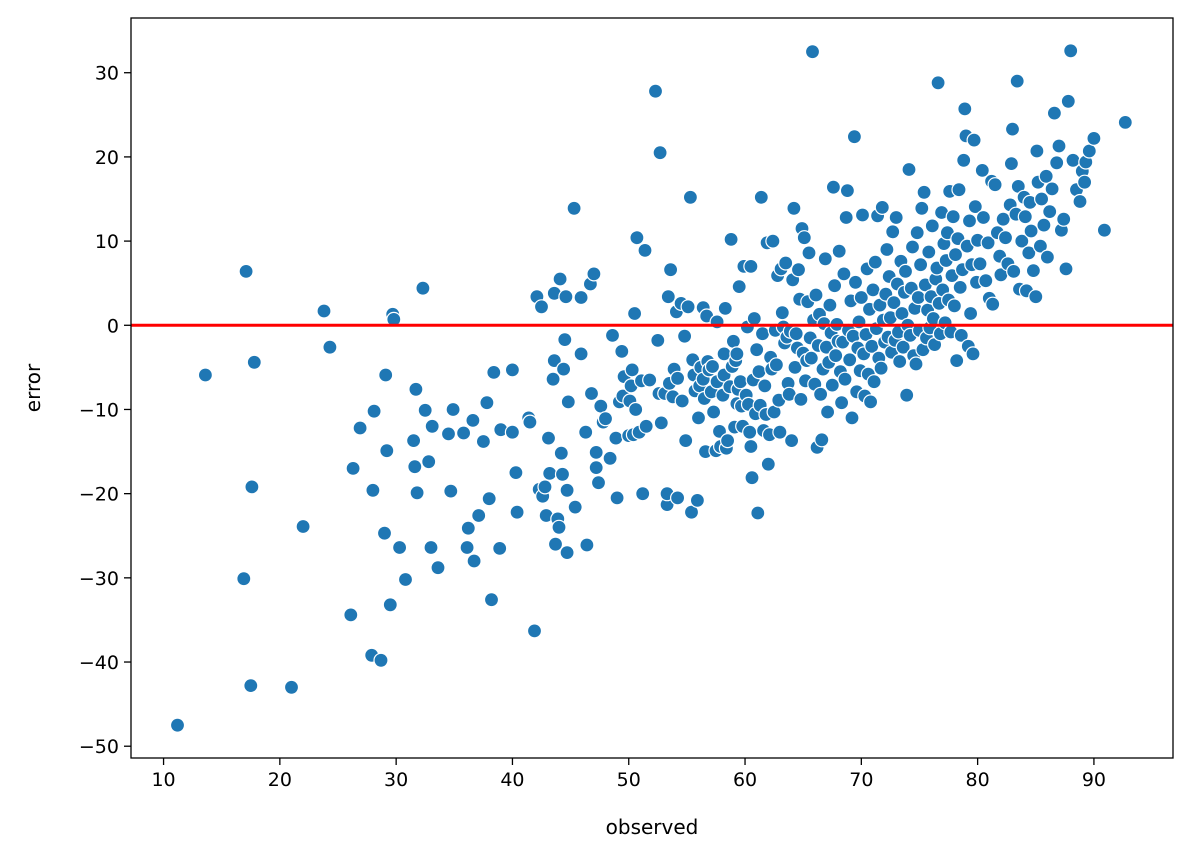 This screenshot has height=858, width=1191. I want to click on x-tick-label-3: 40, so click(512, 780).